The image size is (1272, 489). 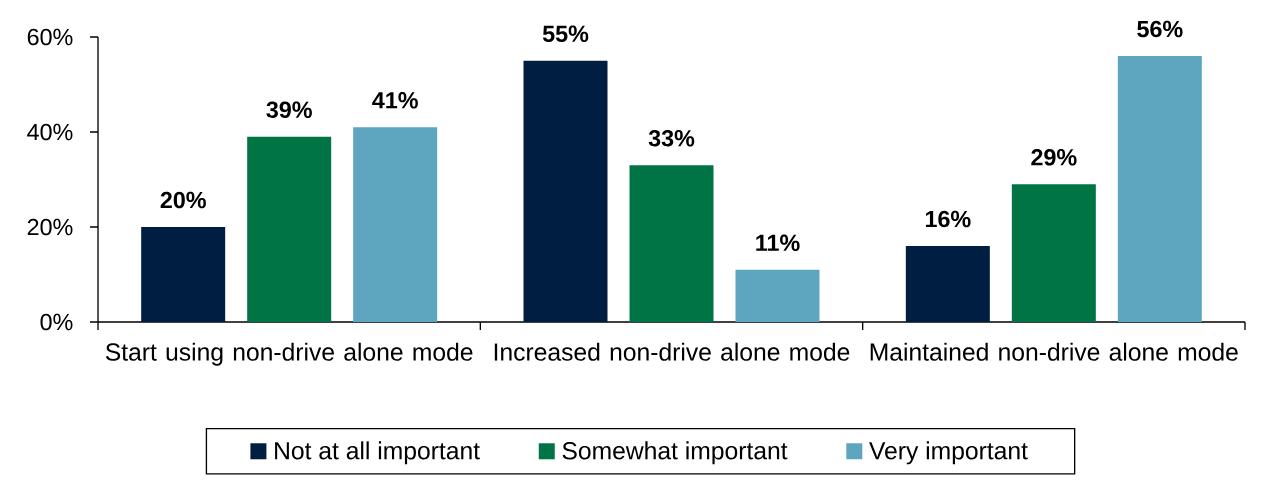 I want to click on x-tick-label: Start using non-drive alone mode, so click(x=289, y=354).